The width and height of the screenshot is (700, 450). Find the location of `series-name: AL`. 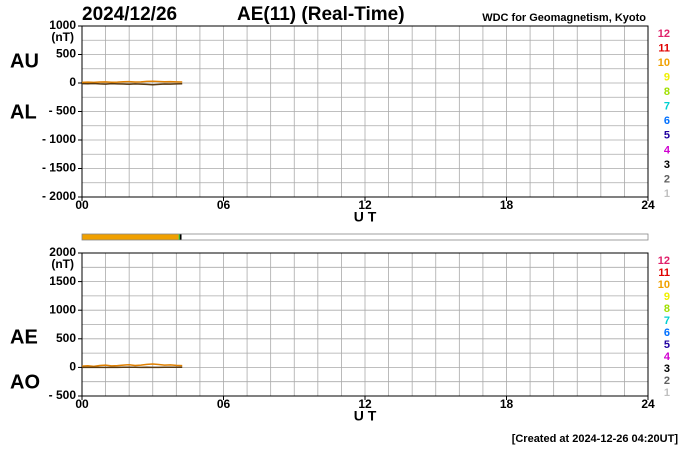

series-name: AL is located at coordinates (23, 112).